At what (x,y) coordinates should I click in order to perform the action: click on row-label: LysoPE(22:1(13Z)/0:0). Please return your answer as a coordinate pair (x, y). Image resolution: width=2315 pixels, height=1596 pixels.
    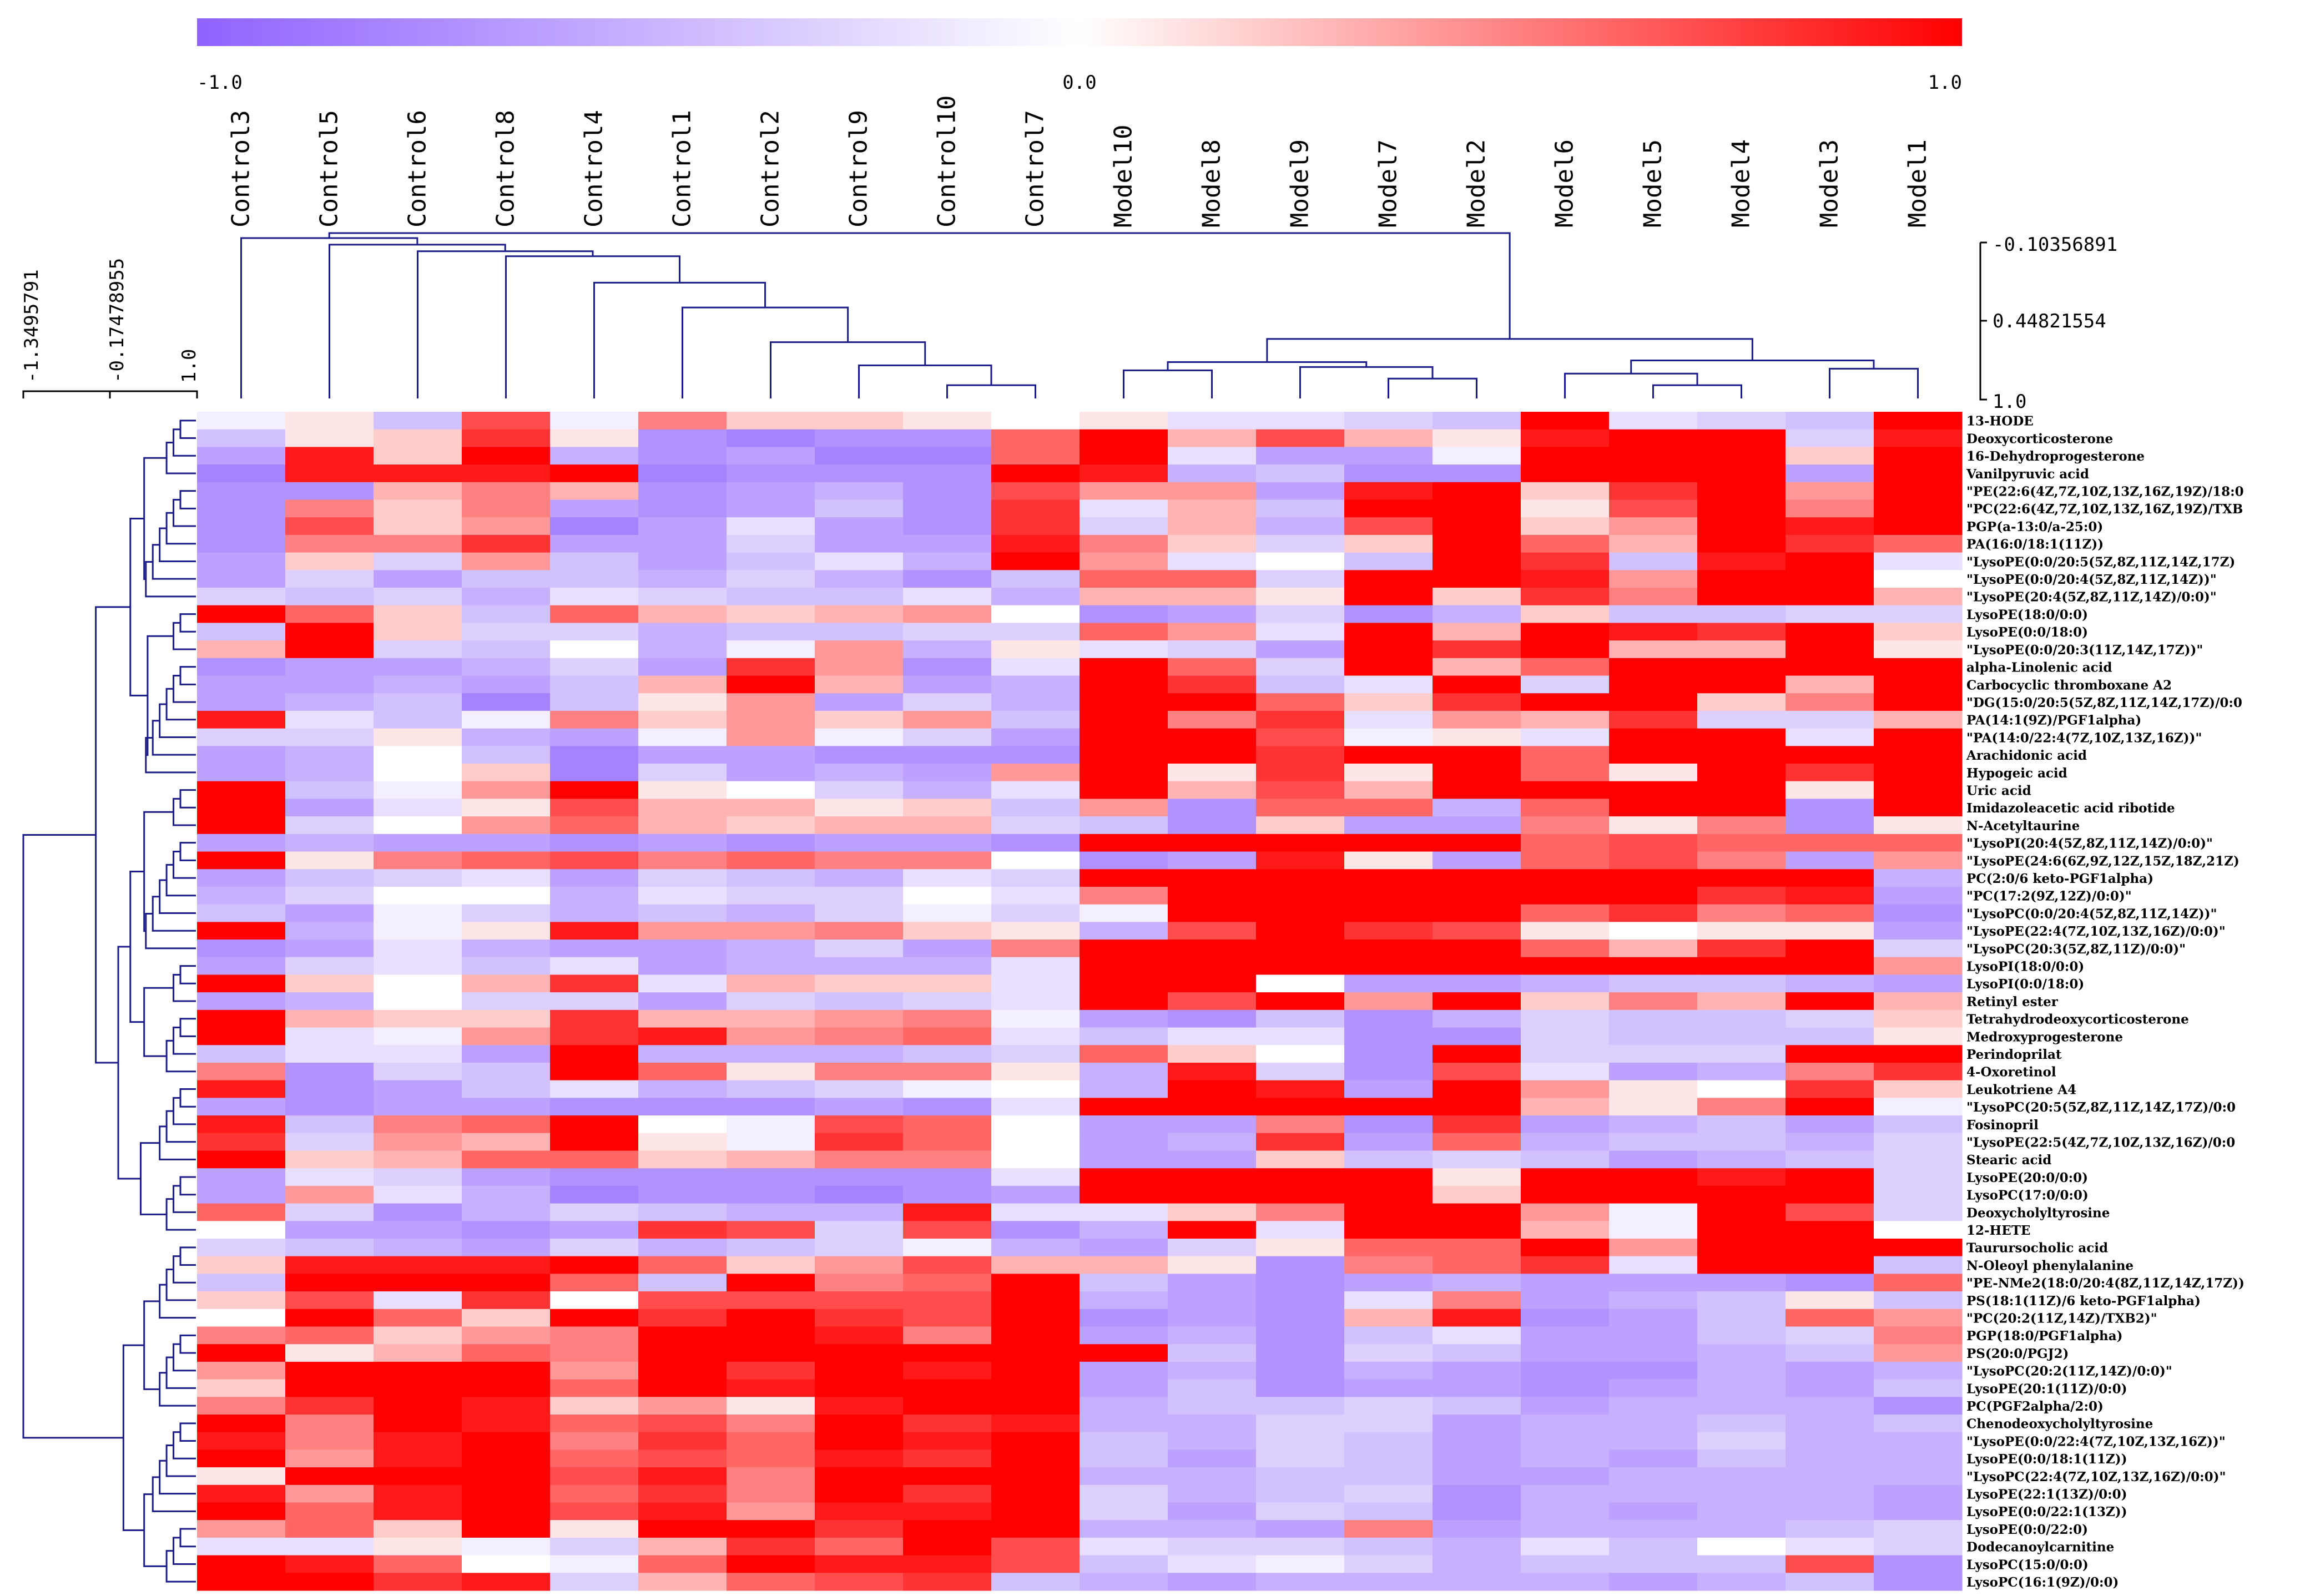
    Looking at the image, I should click on (2046, 1494).